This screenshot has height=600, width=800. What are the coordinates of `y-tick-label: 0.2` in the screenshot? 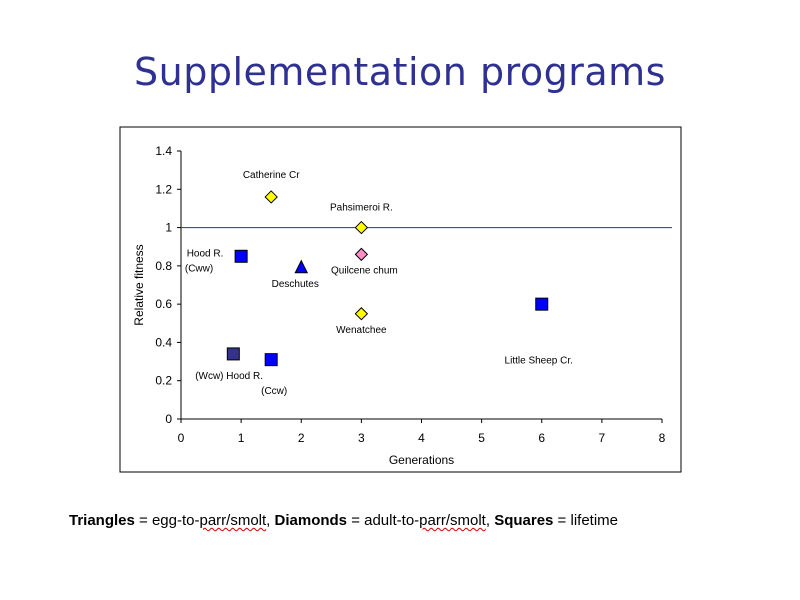 It's located at (163, 381).